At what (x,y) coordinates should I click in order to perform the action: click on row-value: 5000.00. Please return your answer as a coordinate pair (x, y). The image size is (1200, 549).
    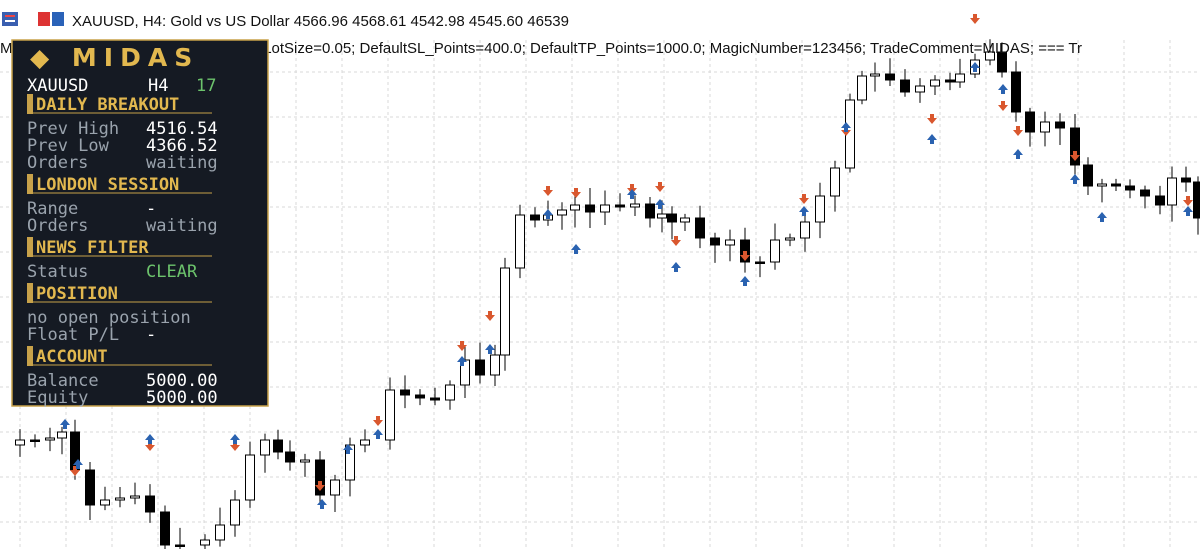
    Looking at the image, I should click on (182, 381).